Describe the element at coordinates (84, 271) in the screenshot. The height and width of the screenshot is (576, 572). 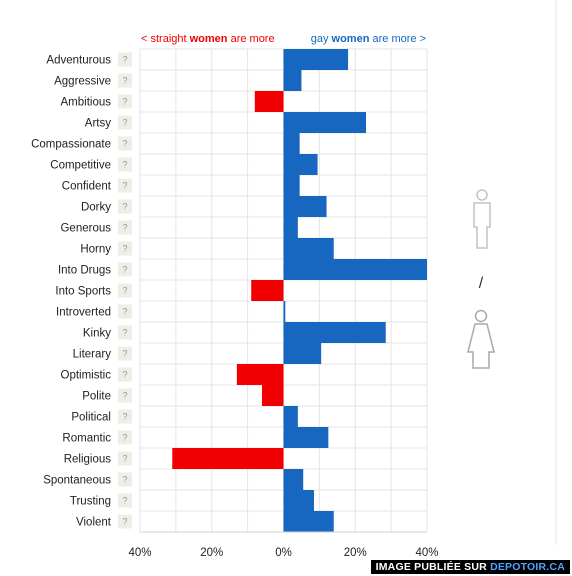
I see `trait-label: Into Drugs` at that location.